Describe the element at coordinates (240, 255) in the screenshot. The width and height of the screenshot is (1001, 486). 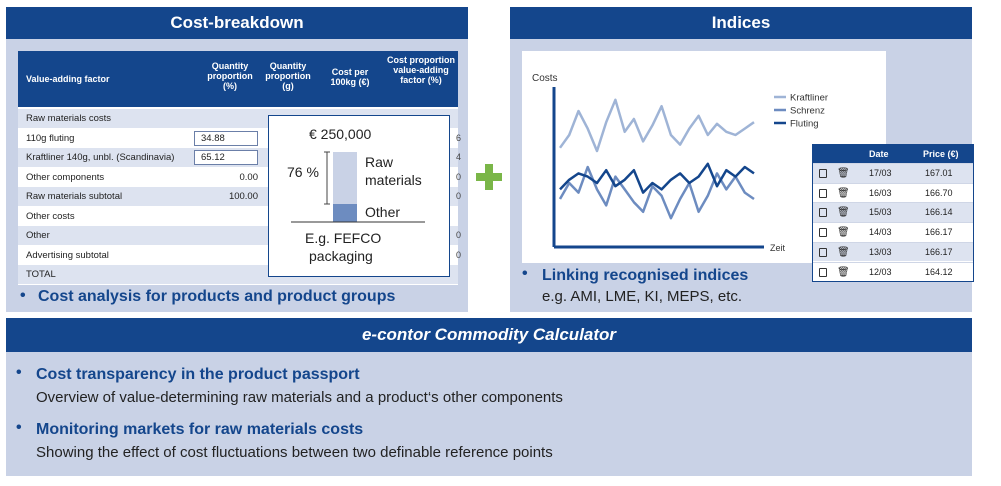
I see `cost-table-row: Advertising subtotal 0` at that location.